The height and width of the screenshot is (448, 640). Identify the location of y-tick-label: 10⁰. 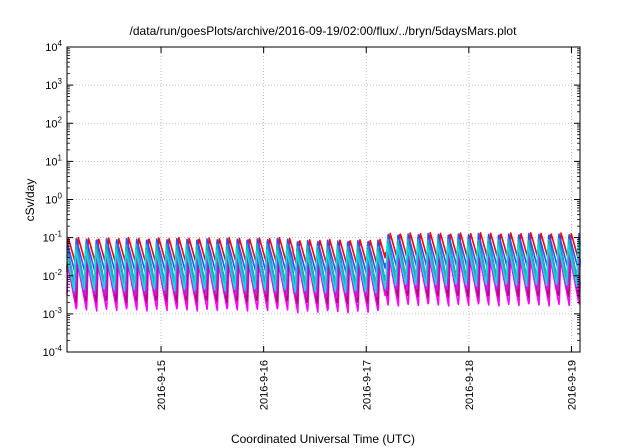
(53, 199).